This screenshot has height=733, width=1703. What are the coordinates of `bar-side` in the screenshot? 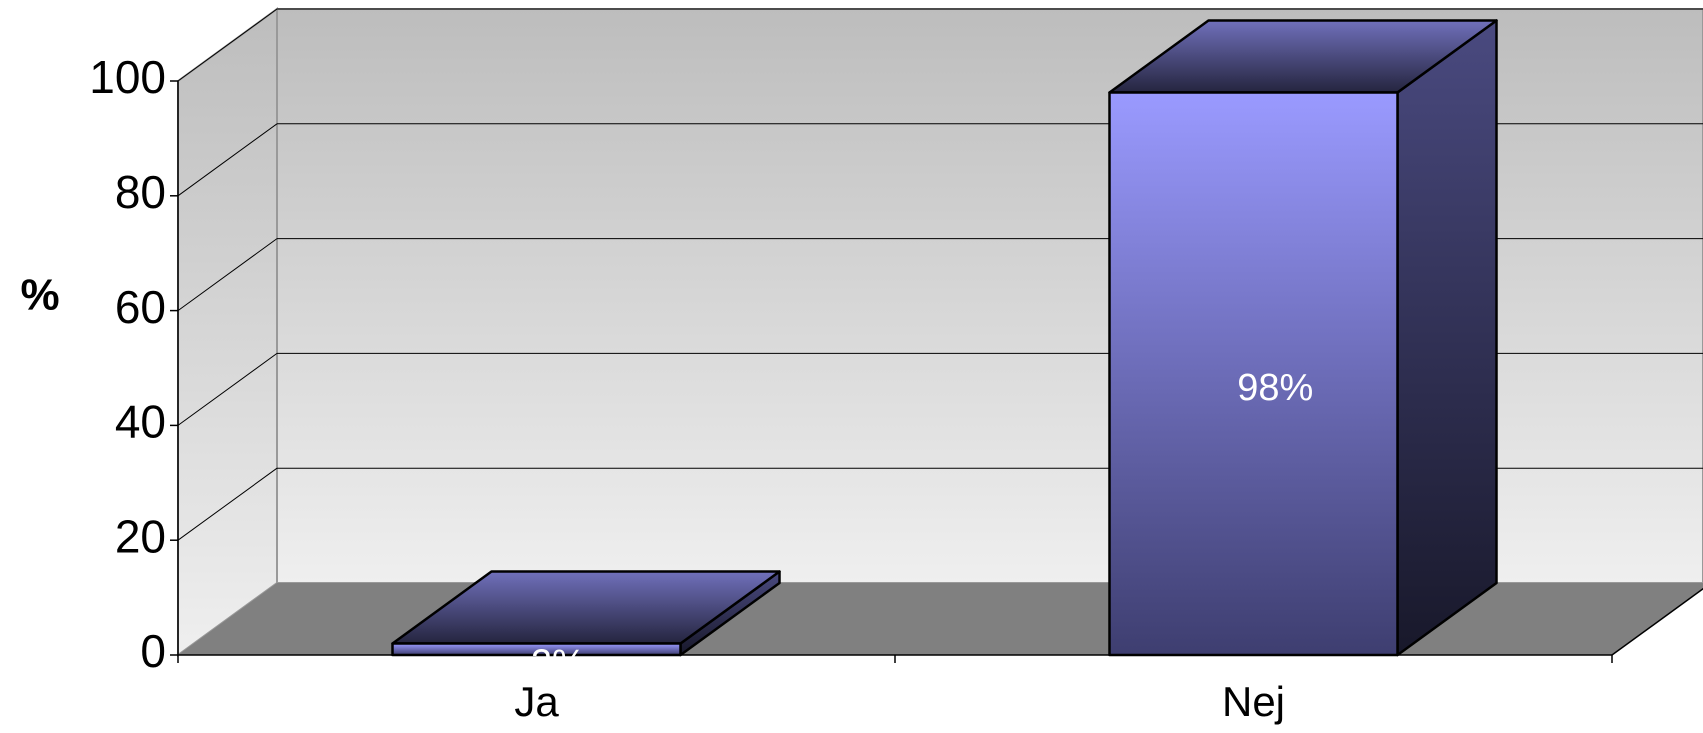 It's located at (1447, 338).